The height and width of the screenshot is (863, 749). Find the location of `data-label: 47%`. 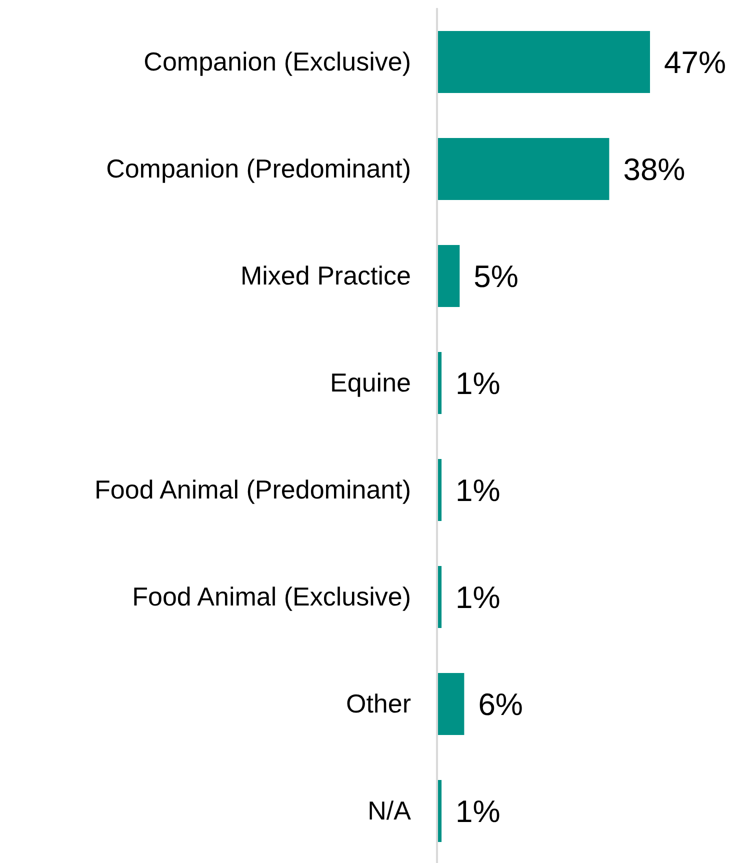

data-label: 47% is located at coordinates (695, 62).